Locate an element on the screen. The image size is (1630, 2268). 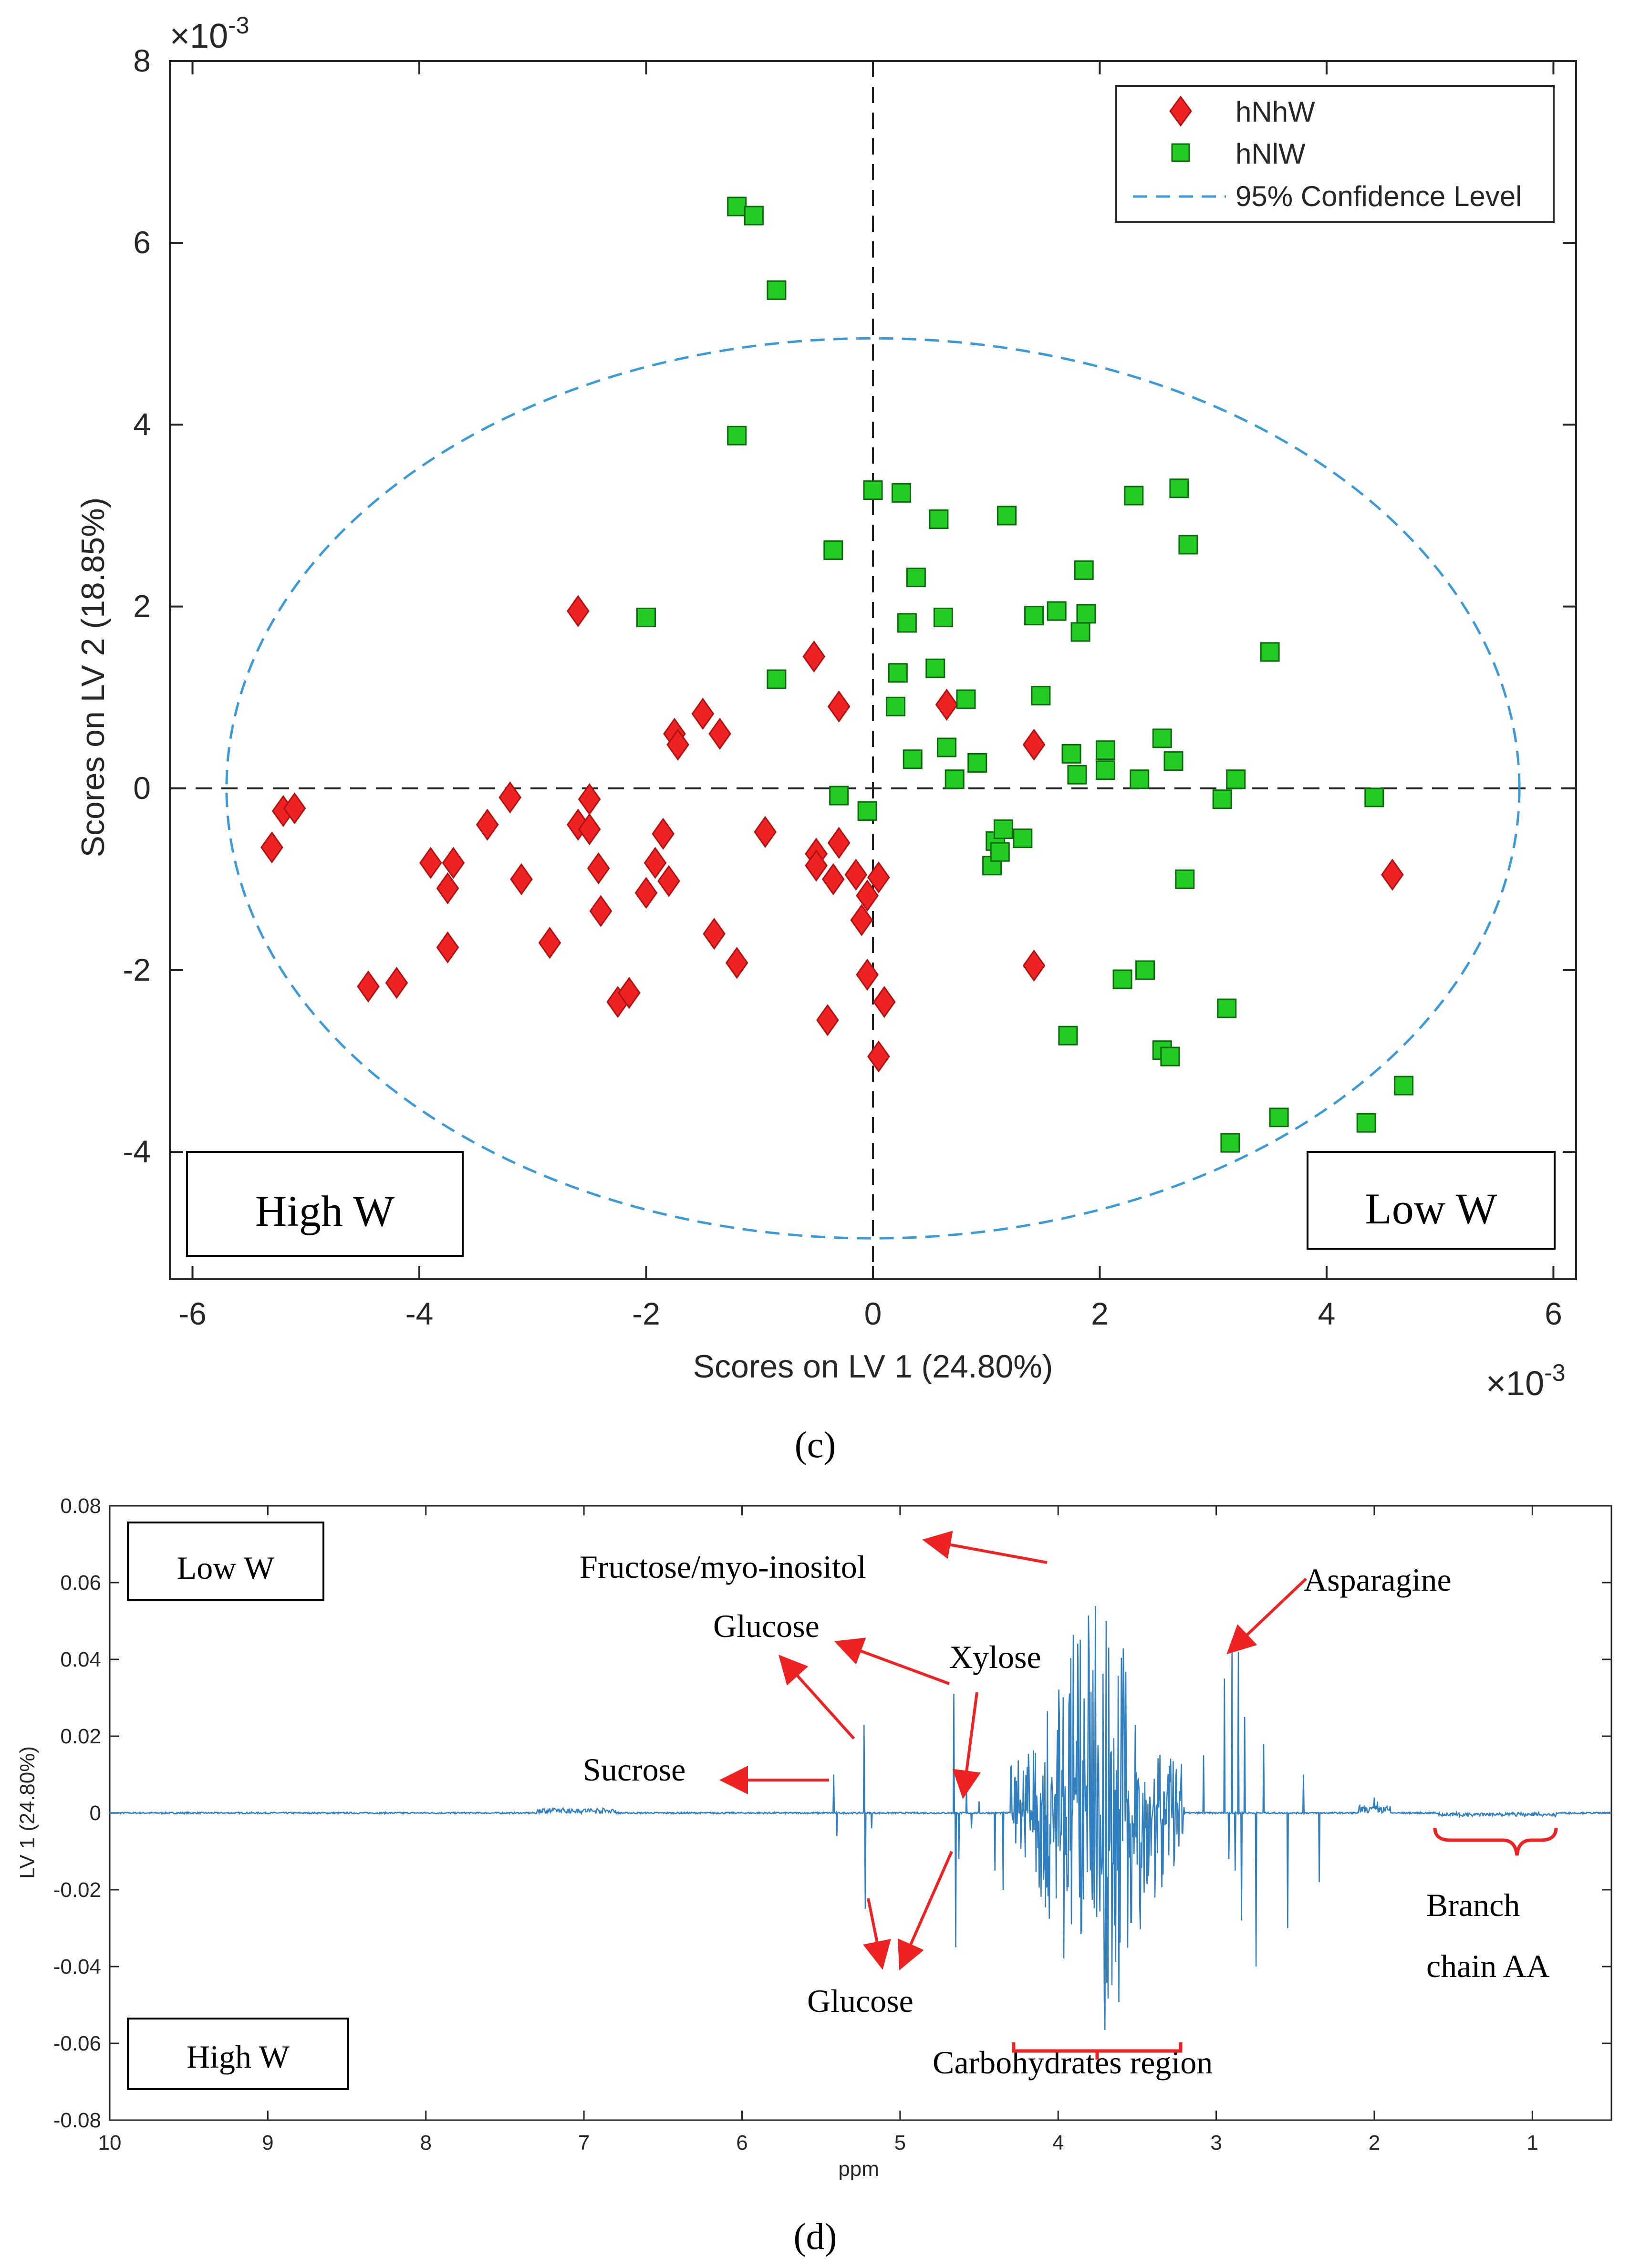
panel-c-y-tick-label: -4 is located at coordinates (137, 1151).